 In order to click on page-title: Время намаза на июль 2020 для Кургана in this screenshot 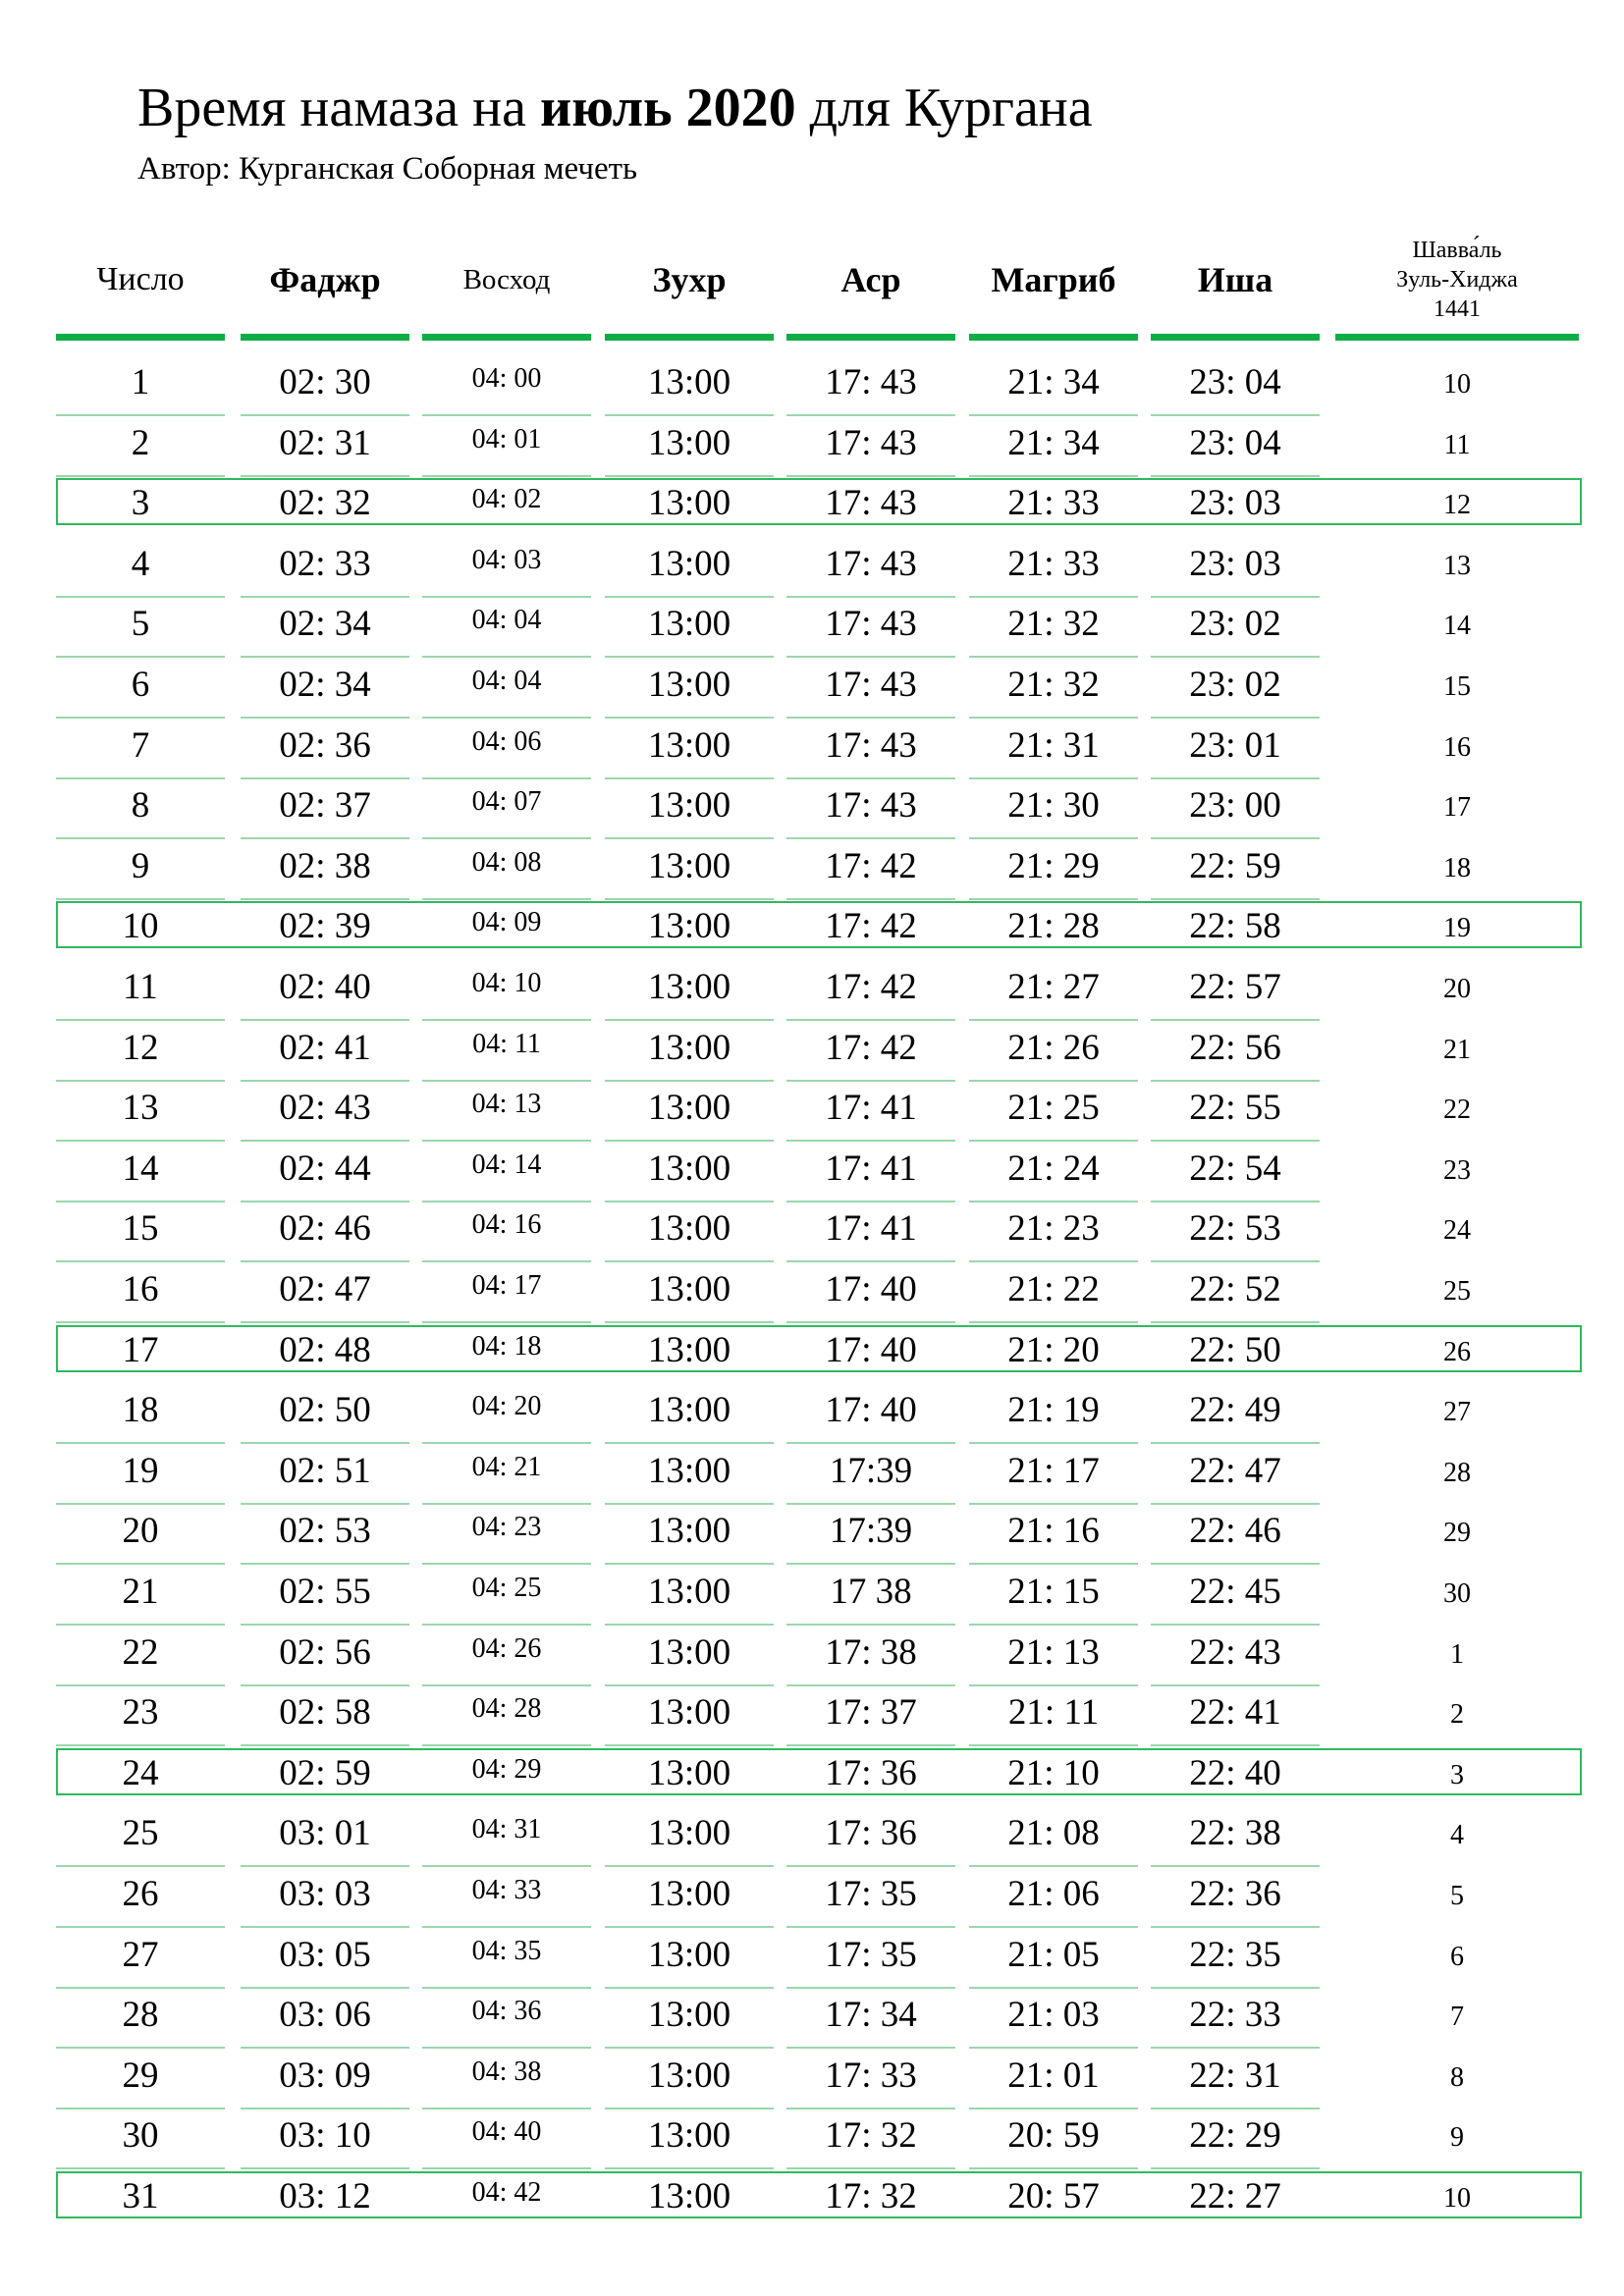, I will do `click(615, 108)`.